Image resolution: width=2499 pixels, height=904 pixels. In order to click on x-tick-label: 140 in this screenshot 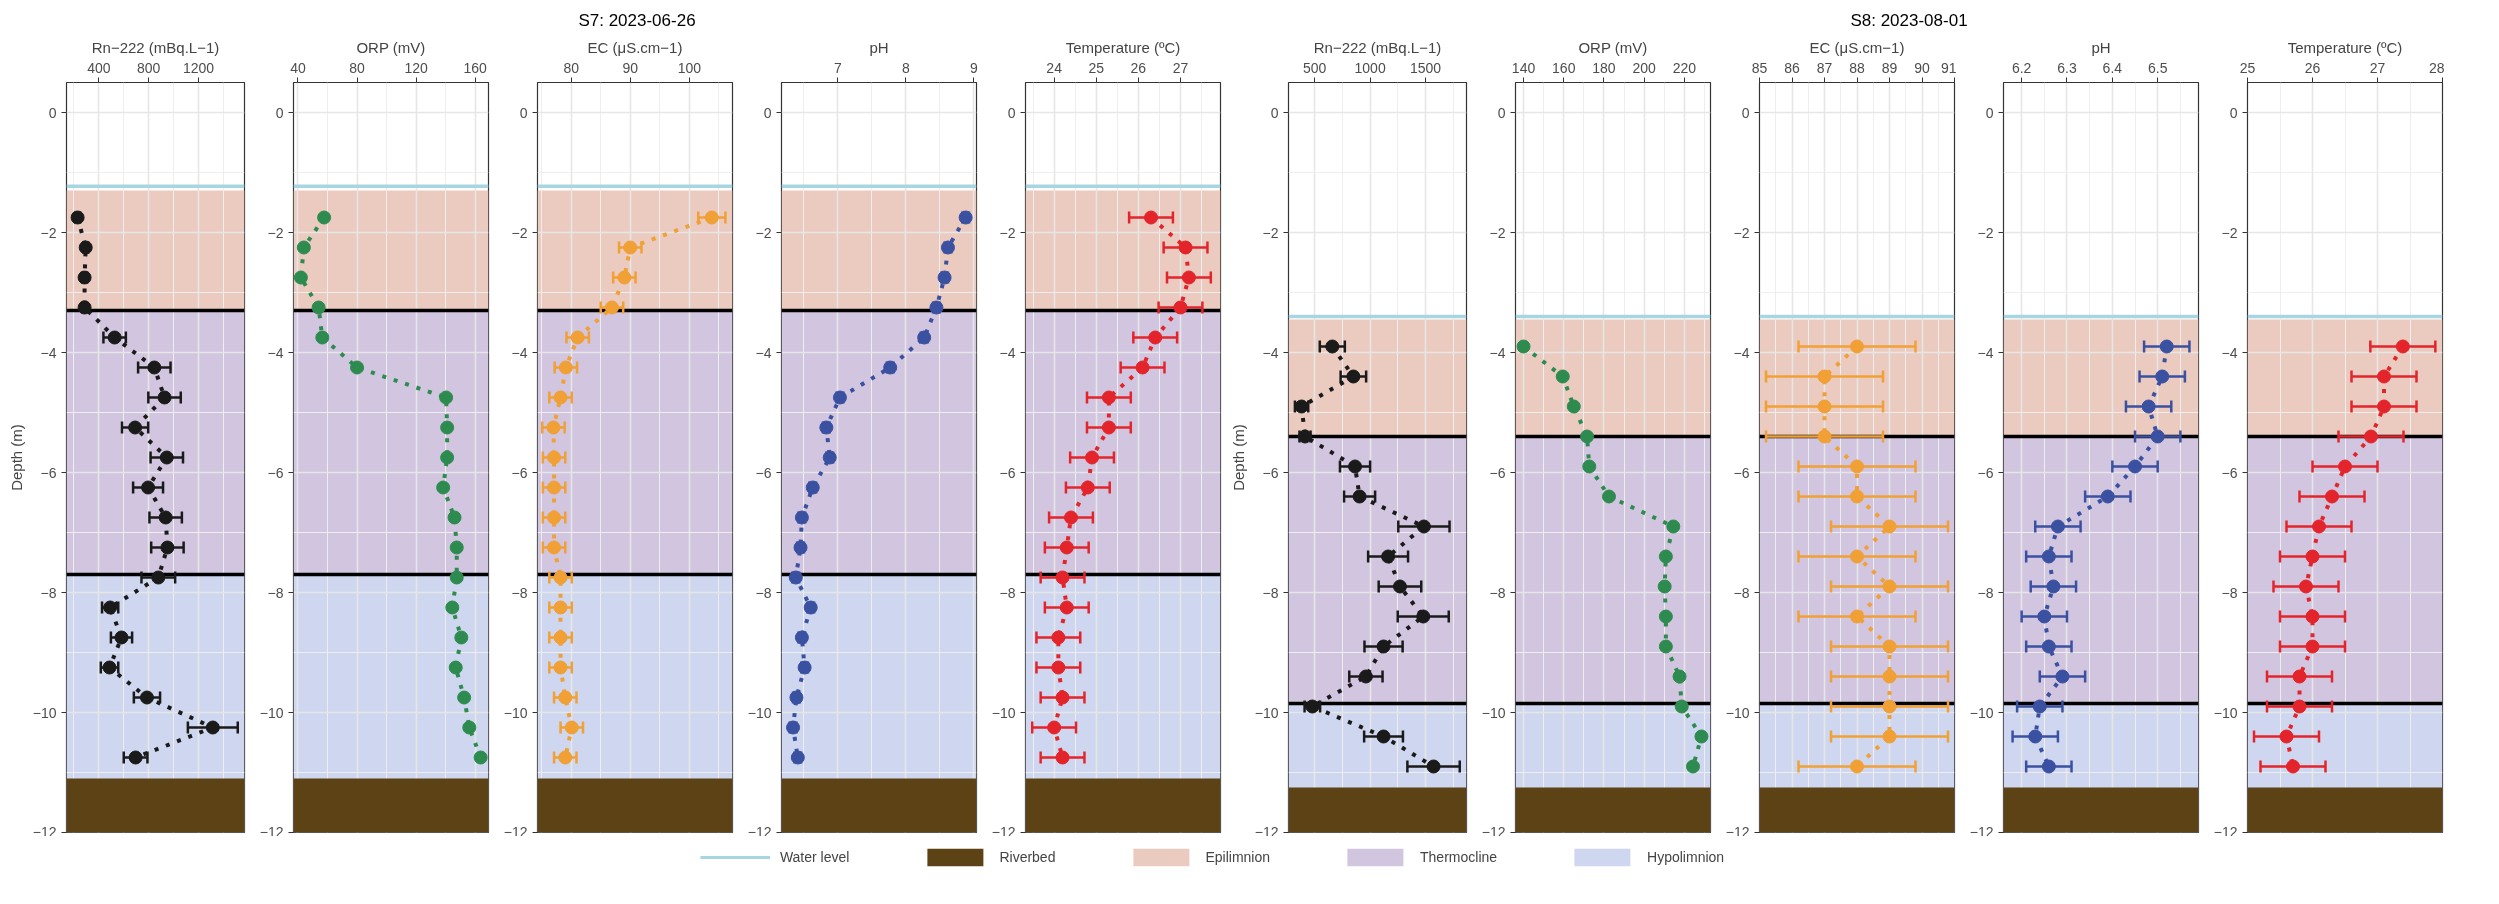, I will do `click(1523, 67)`.